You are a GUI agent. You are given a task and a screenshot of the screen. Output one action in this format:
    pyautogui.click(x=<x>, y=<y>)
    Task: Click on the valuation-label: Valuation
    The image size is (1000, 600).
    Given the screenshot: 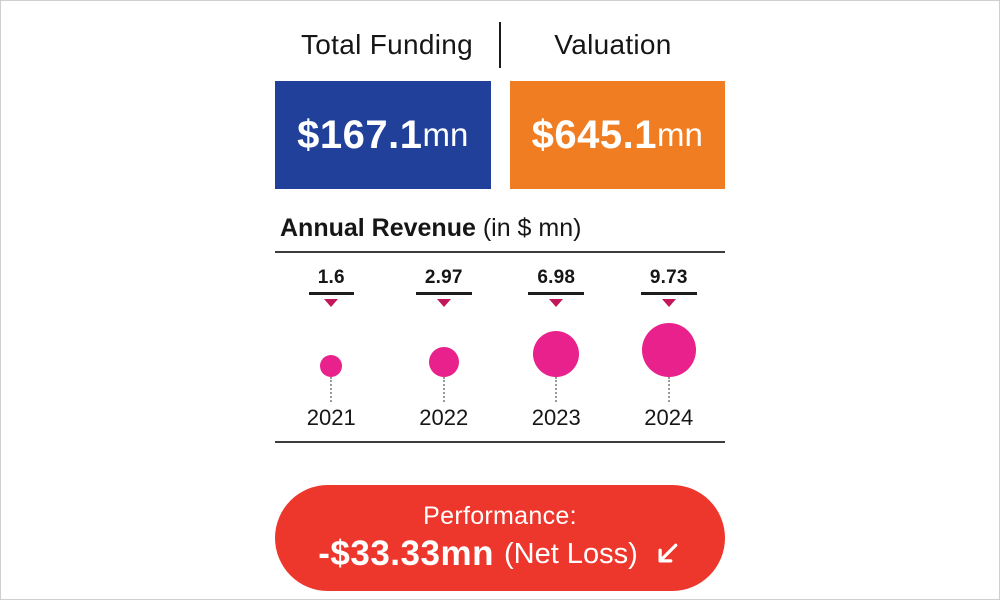 What is the action you would take?
    pyautogui.click(x=613, y=44)
    